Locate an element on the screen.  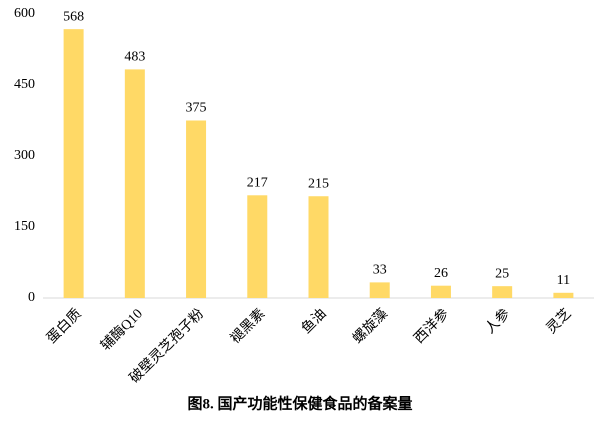
value-label: 26 is located at coordinates (441, 273).